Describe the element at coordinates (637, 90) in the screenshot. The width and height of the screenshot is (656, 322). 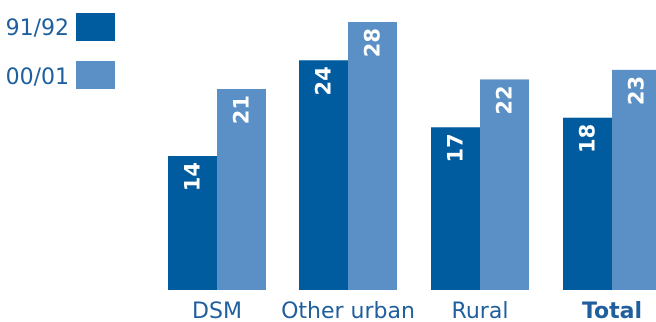
I see `value-label-total-00-01: 23` at that location.